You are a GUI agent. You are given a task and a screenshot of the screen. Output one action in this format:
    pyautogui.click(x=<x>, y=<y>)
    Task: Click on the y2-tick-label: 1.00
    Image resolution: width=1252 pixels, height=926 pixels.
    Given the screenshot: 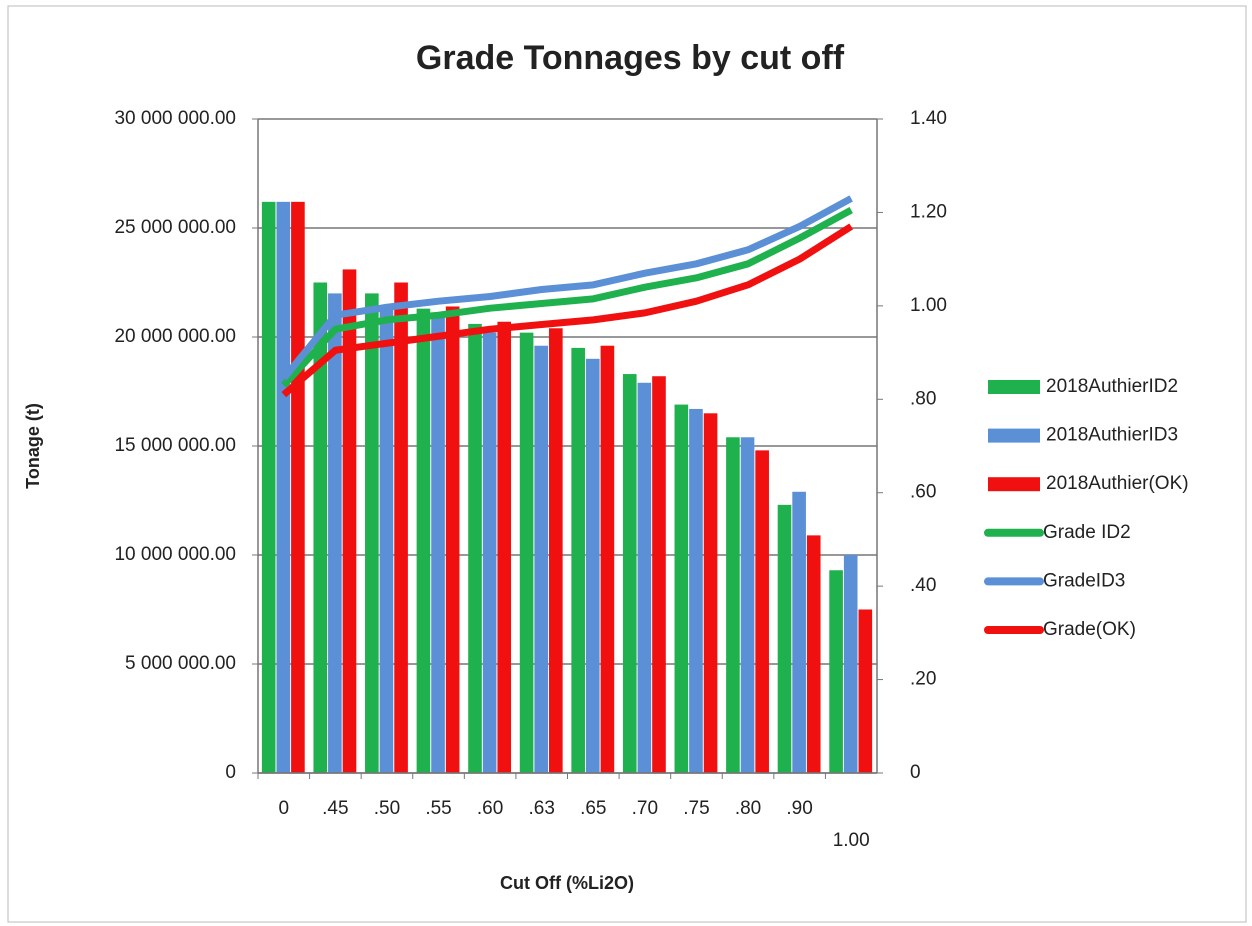 What is the action you would take?
    pyautogui.click(x=928, y=305)
    